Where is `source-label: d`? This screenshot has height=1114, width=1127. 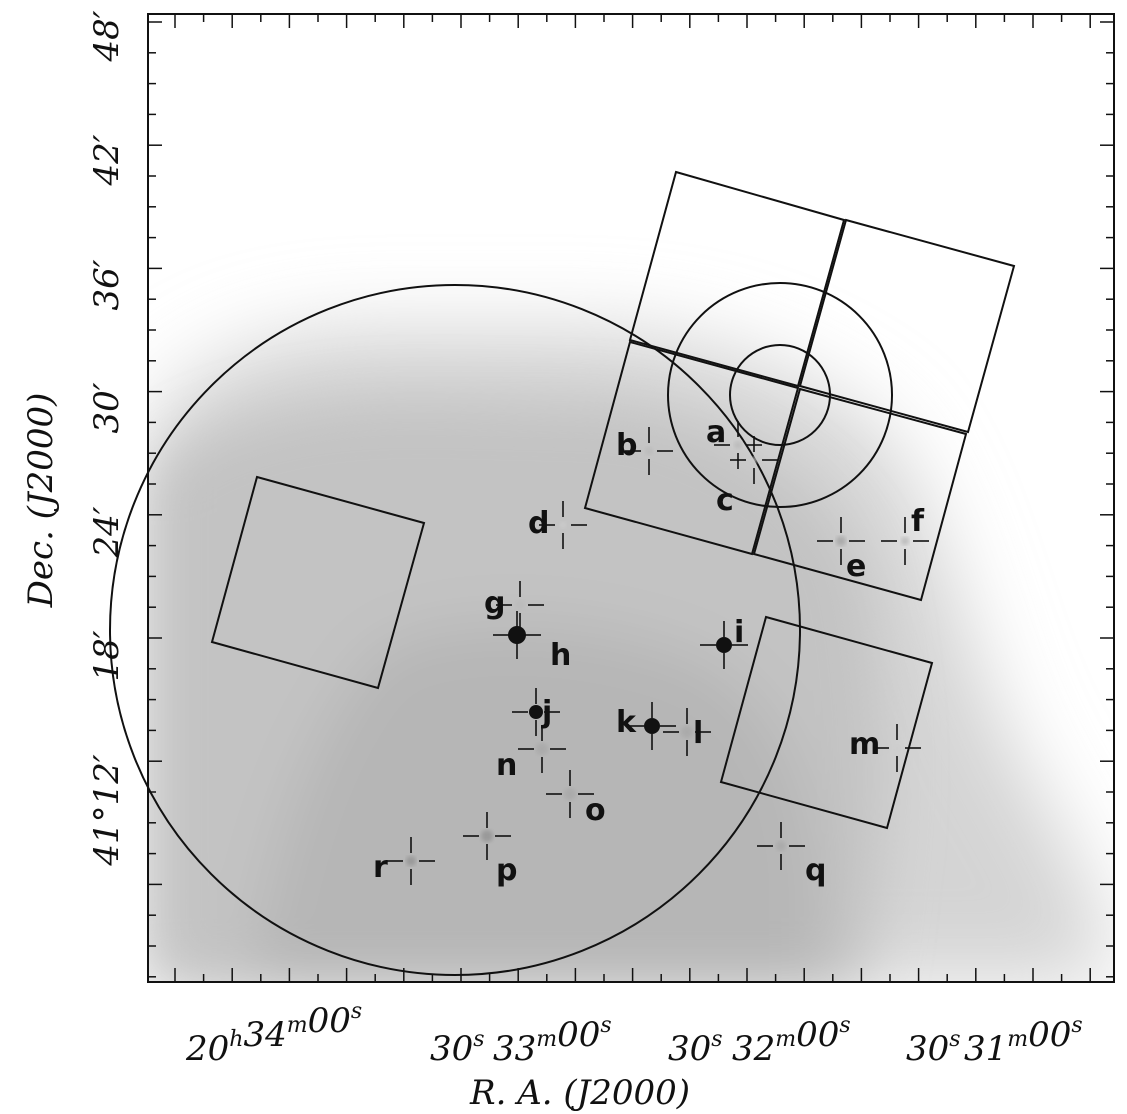
source-label: d is located at coordinates (538, 523).